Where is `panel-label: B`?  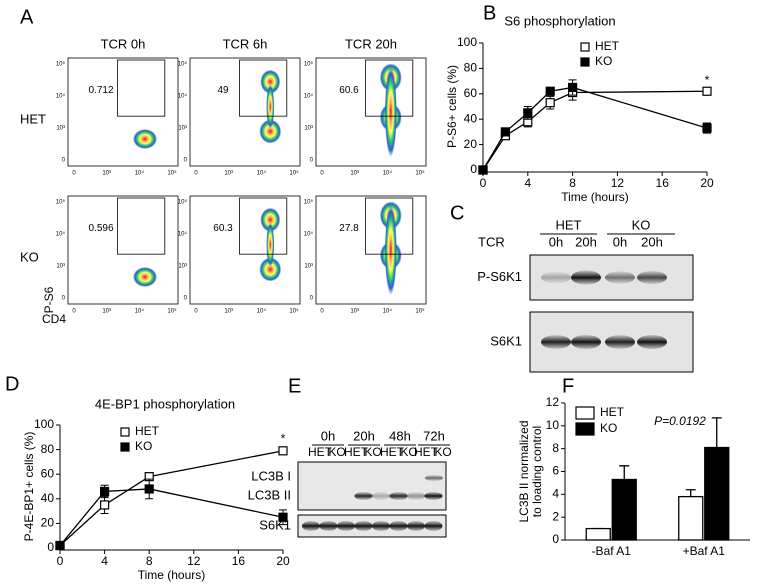
panel-label: B is located at coordinates (489, 13).